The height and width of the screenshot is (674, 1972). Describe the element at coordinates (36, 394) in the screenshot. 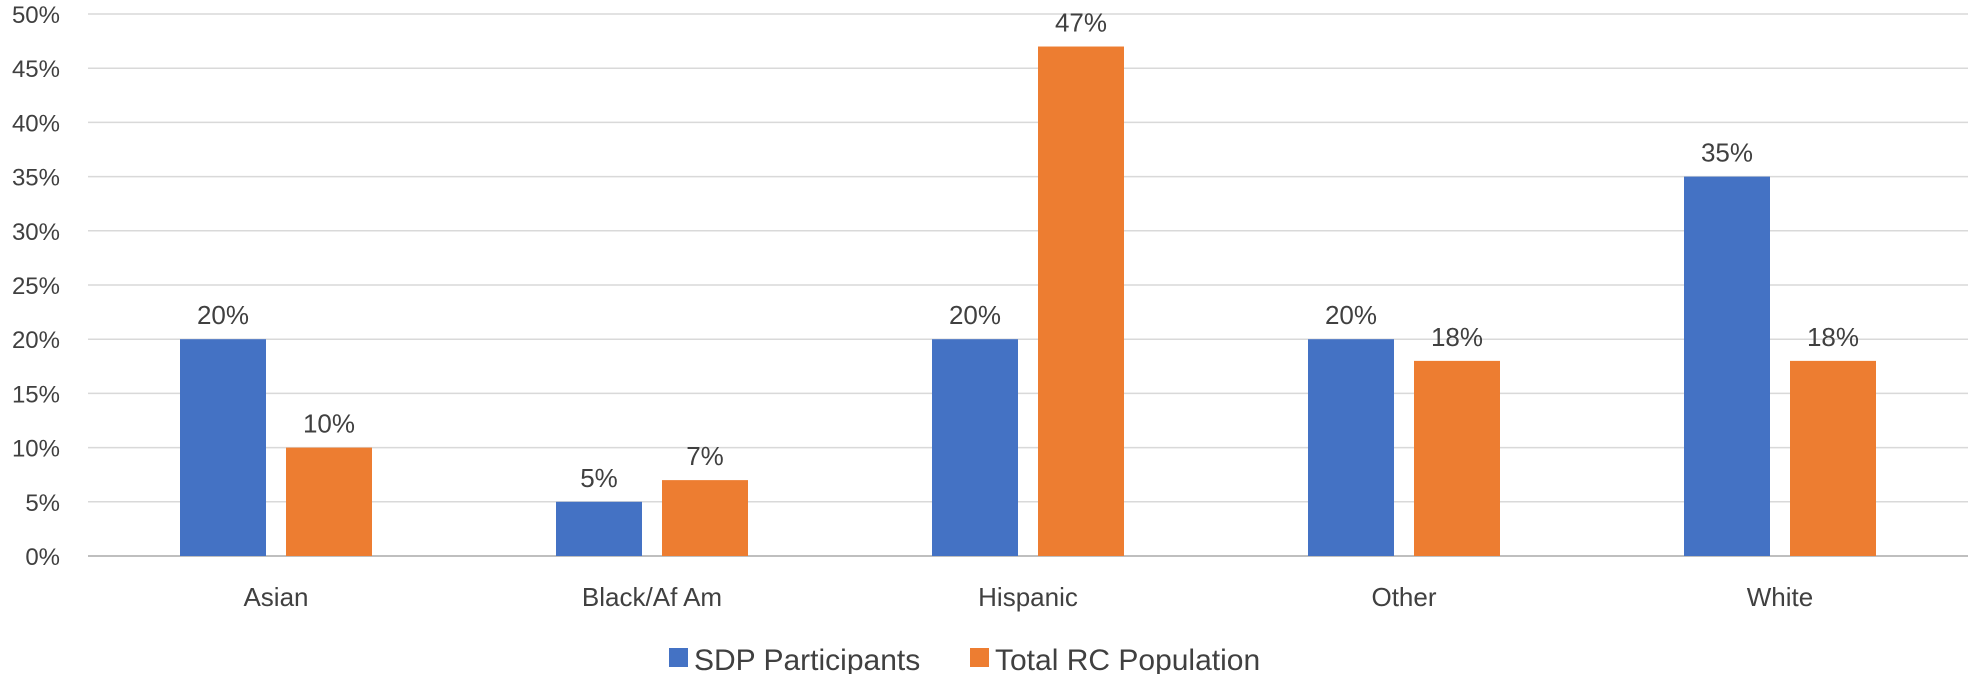

I see `y-tick-label: 15%` at that location.